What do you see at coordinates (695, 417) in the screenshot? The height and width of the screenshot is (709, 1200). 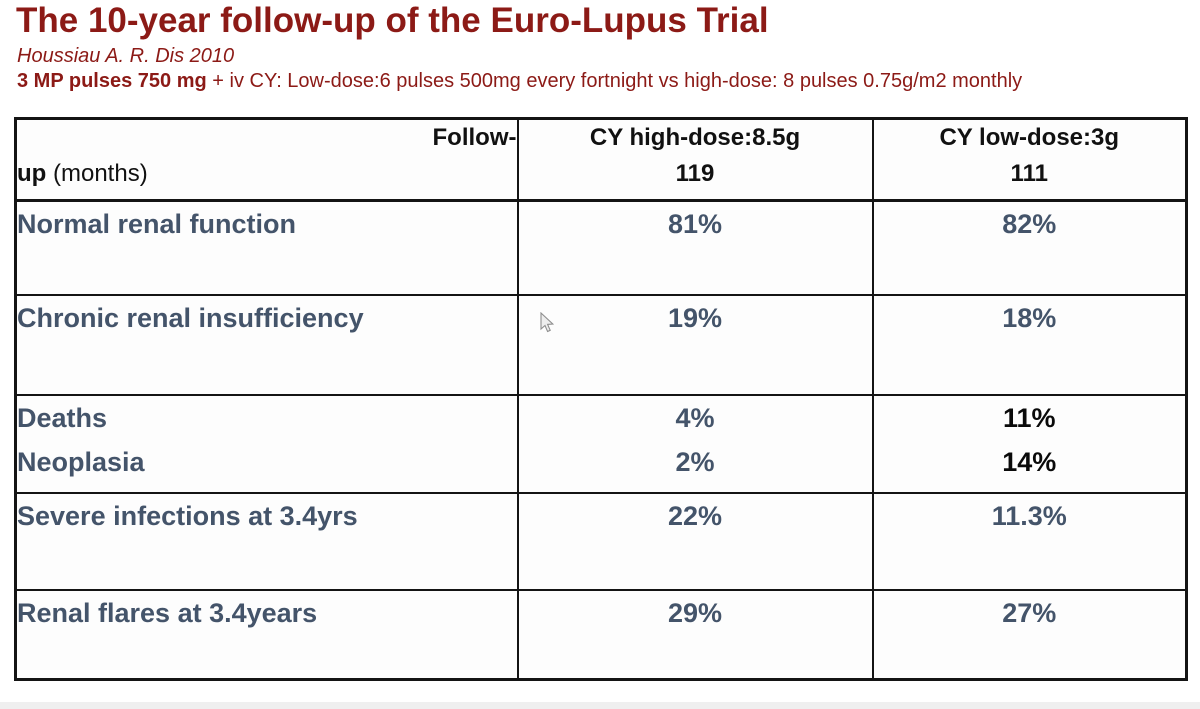 I see `high-dose-deaths-value: 4%` at bounding box center [695, 417].